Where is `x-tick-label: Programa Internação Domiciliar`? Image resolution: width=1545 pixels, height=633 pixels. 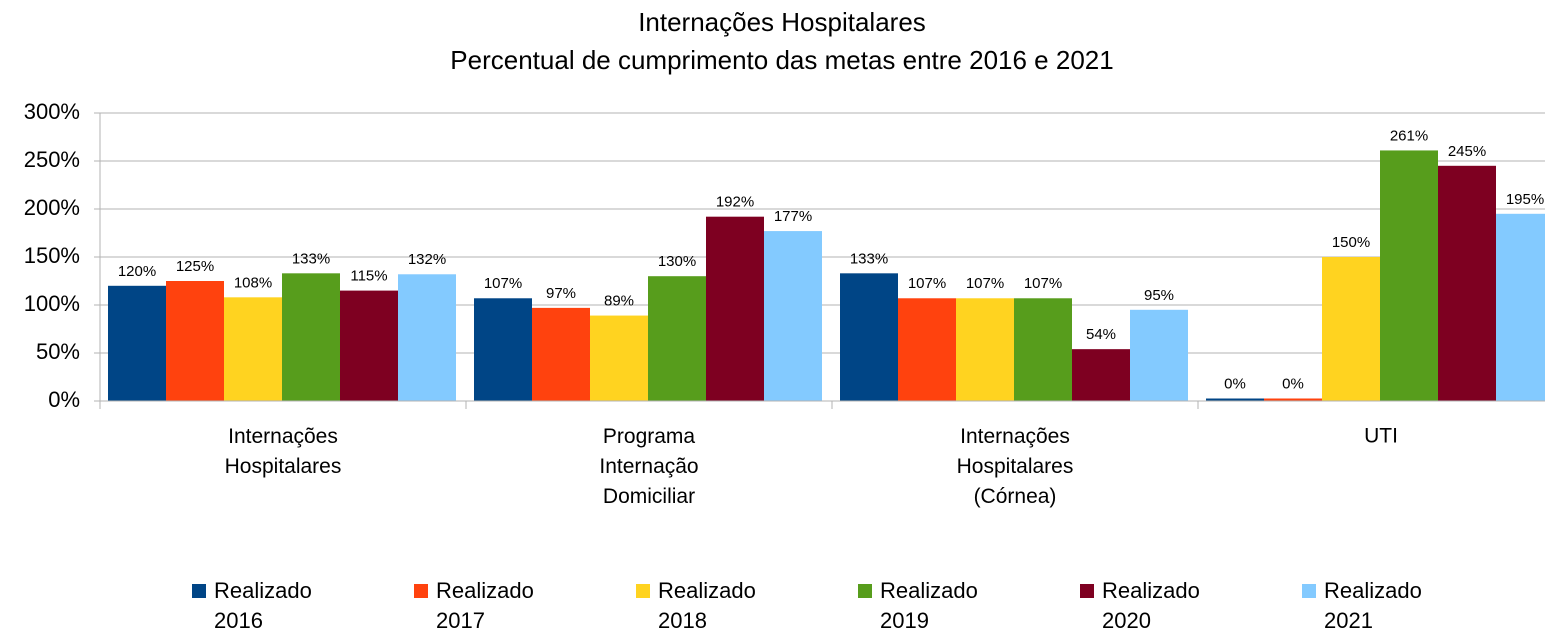 x-tick-label: Programa Internação Domiciliar is located at coordinates (648, 466).